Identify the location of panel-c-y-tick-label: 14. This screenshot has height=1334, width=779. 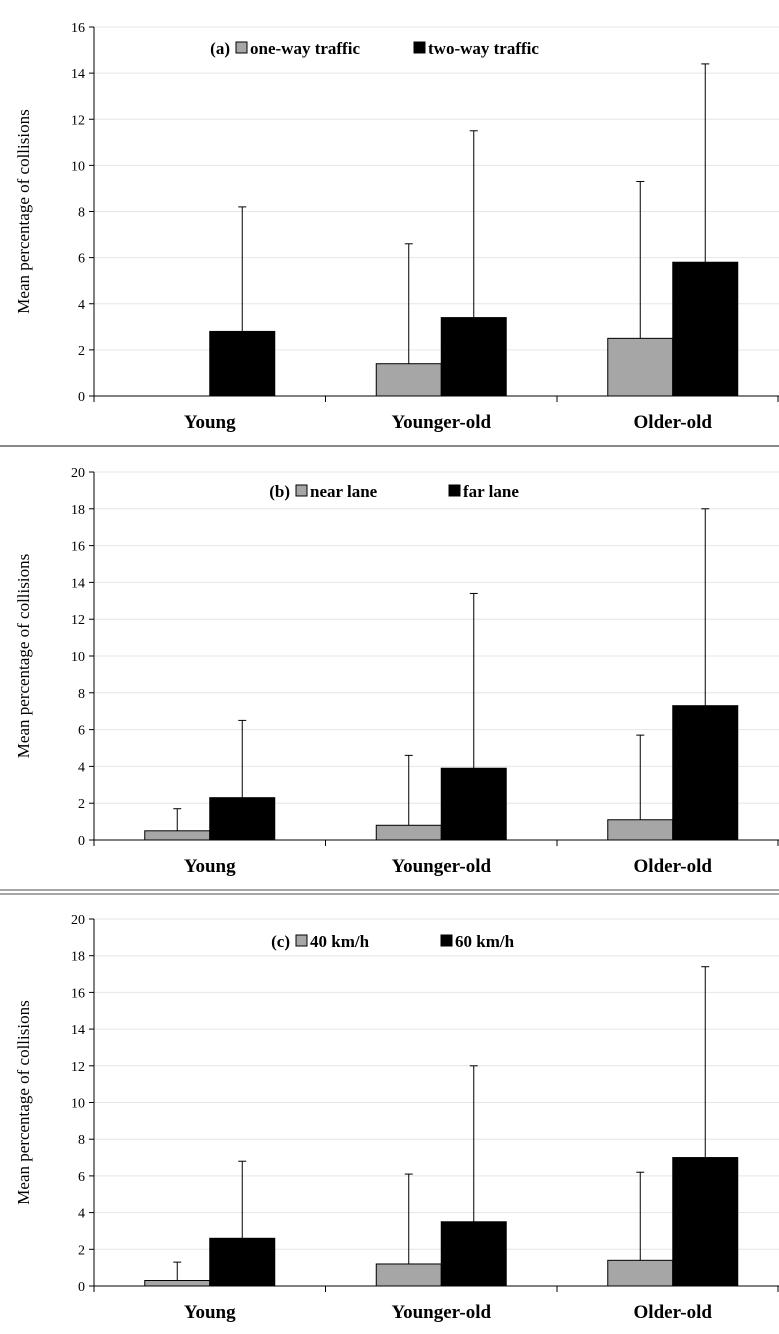
(78, 1030).